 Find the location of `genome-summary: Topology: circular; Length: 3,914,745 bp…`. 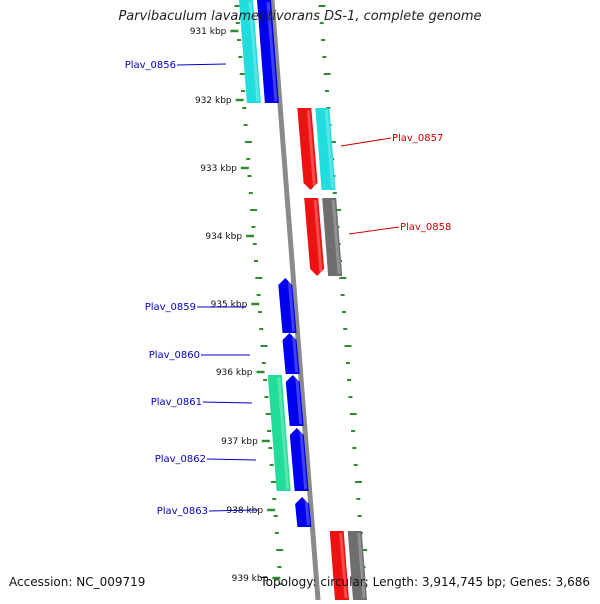

genome-summary: Topology: circular; Length: 3,914,745 bp… is located at coordinates (425, 582).